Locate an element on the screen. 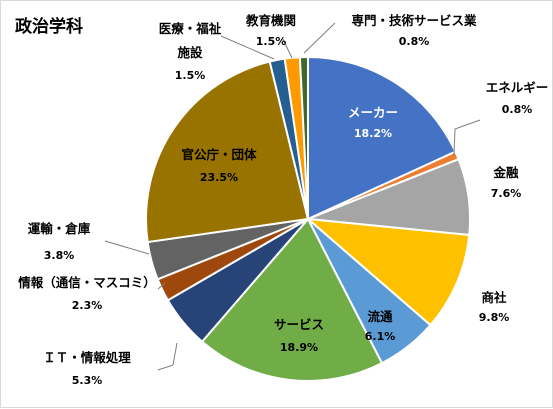  slice-name-label: サービス is located at coordinates (299, 324).